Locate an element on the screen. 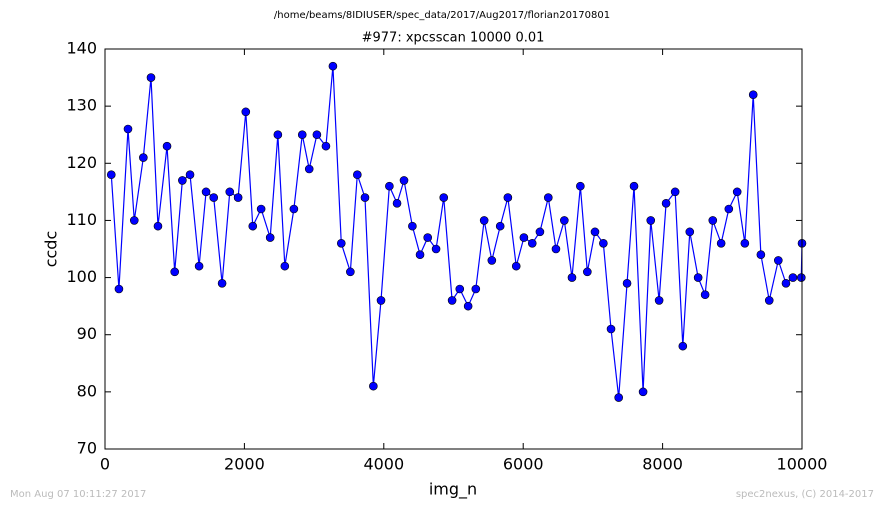 The height and width of the screenshot is (509, 884). x-tick-label: 4000 is located at coordinates (383, 464).